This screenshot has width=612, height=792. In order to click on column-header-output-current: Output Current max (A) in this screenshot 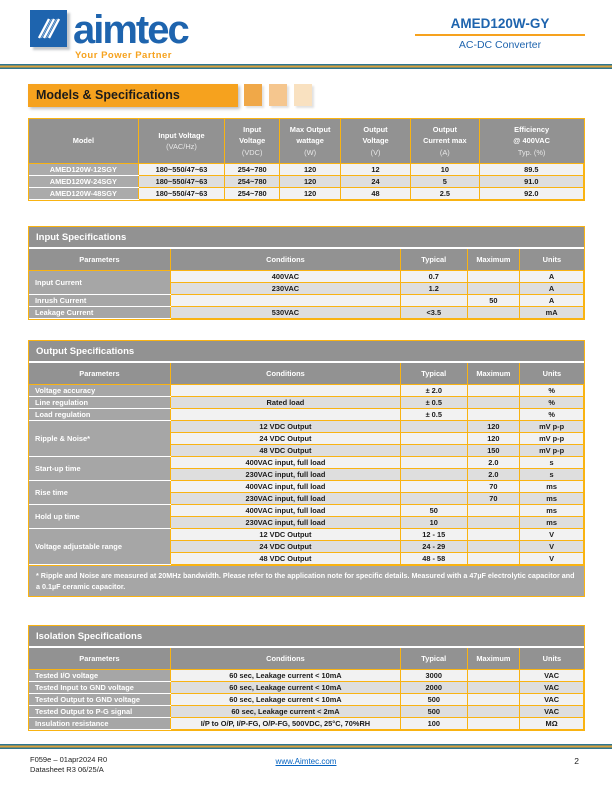, I will do `click(444, 142)`.